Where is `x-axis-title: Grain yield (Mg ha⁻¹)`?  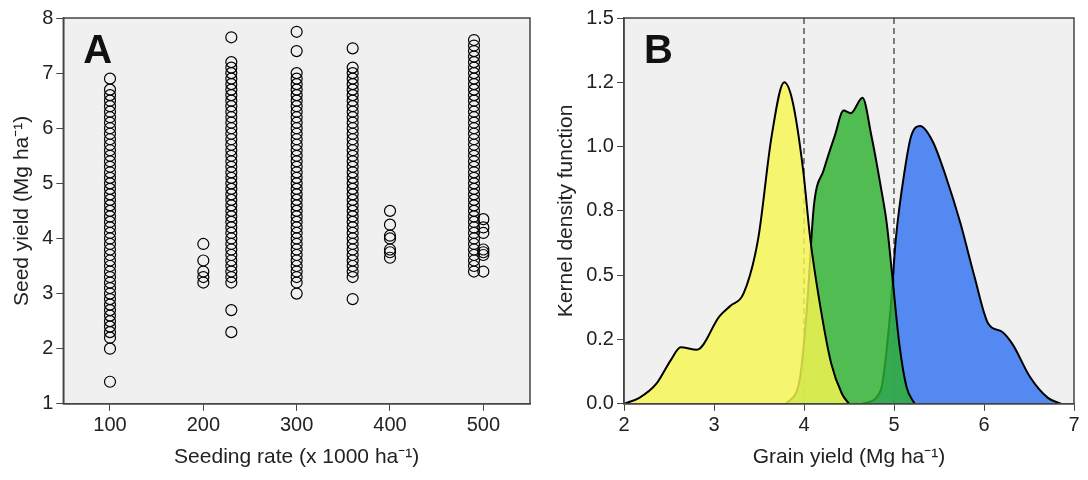
x-axis-title: Grain yield (Mg ha⁻¹) is located at coordinates (849, 456).